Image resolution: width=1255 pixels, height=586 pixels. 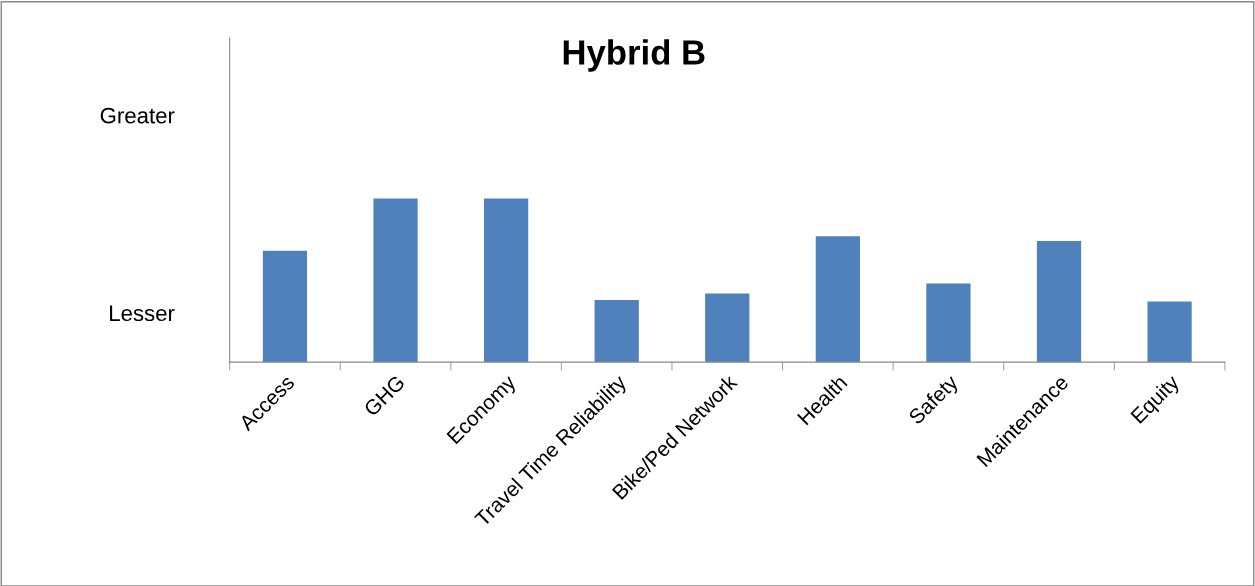 I want to click on text: Greater, so click(x=137, y=115).